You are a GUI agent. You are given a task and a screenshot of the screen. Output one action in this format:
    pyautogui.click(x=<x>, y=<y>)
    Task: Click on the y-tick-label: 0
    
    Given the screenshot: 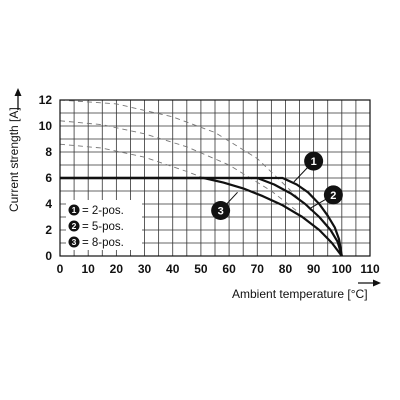 What is the action you would take?
    pyautogui.click(x=48, y=256)
    